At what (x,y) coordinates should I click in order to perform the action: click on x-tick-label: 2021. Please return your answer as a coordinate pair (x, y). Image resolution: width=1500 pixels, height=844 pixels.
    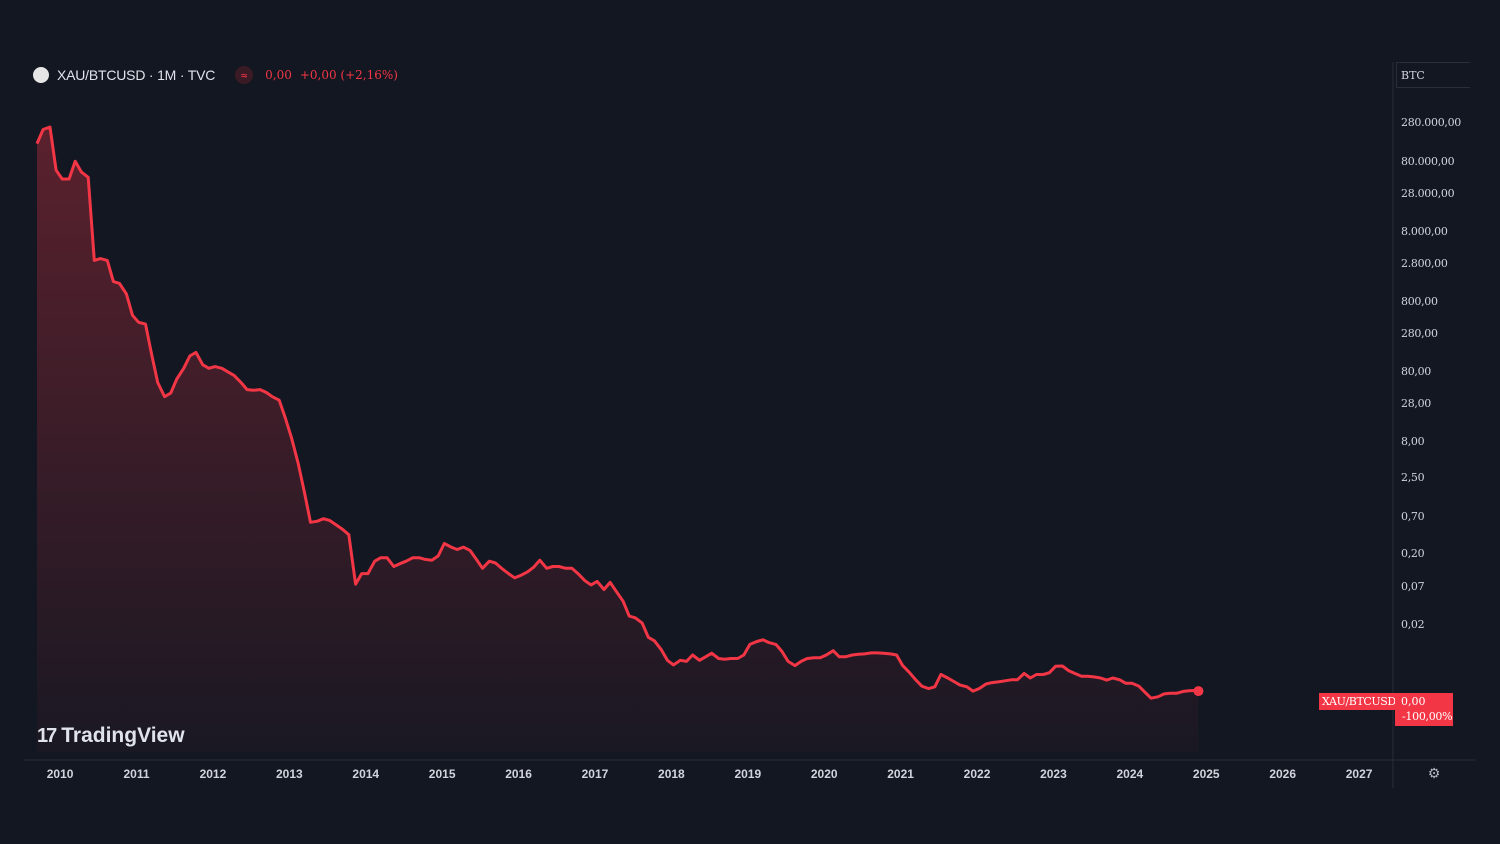
    Looking at the image, I should click on (900, 774).